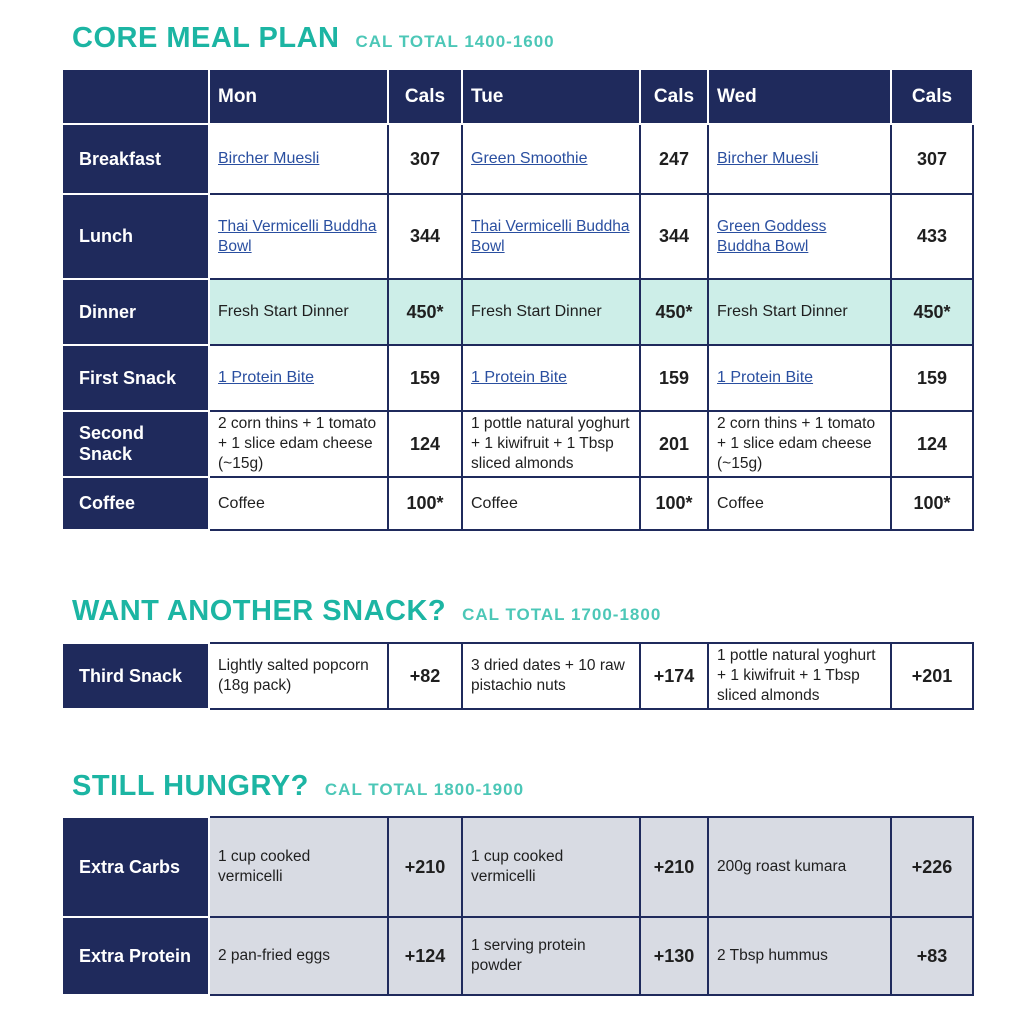  I want to click on cal-value: +201, so click(932, 676).